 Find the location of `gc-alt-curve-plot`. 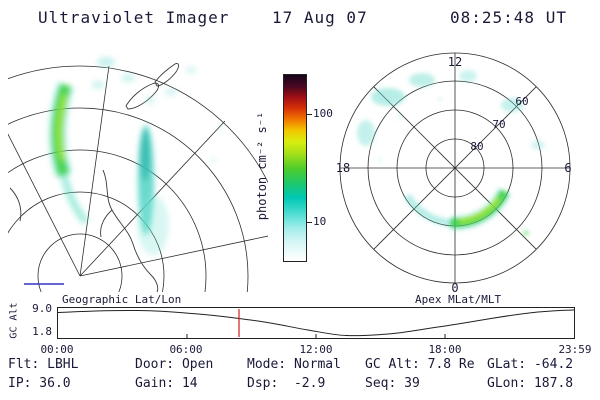

gc-alt-curve-plot is located at coordinates (316, 323).